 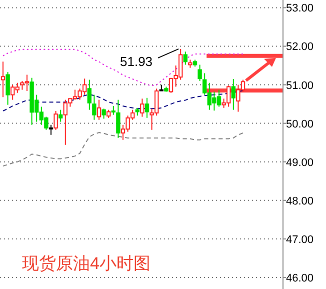 I want to click on annotation: 51.93, so click(x=136, y=61).